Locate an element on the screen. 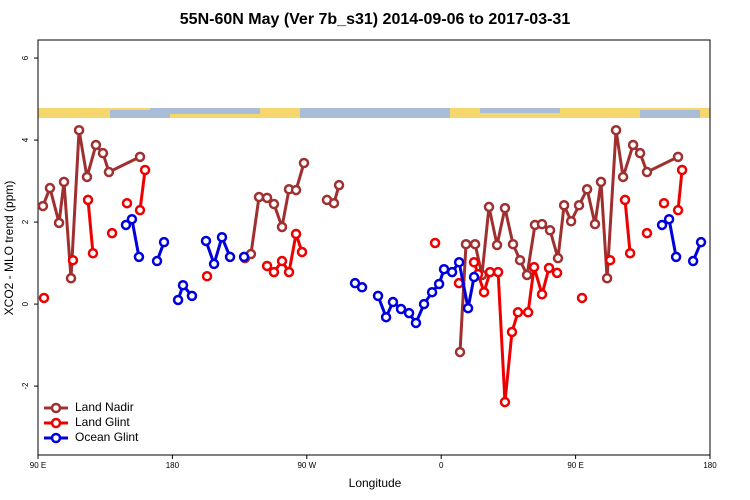 The height and width of the screenshot is (500, 750). y-axis-label: XCO2 - MLO trend (ppm) is located at coordinates (9, 248).